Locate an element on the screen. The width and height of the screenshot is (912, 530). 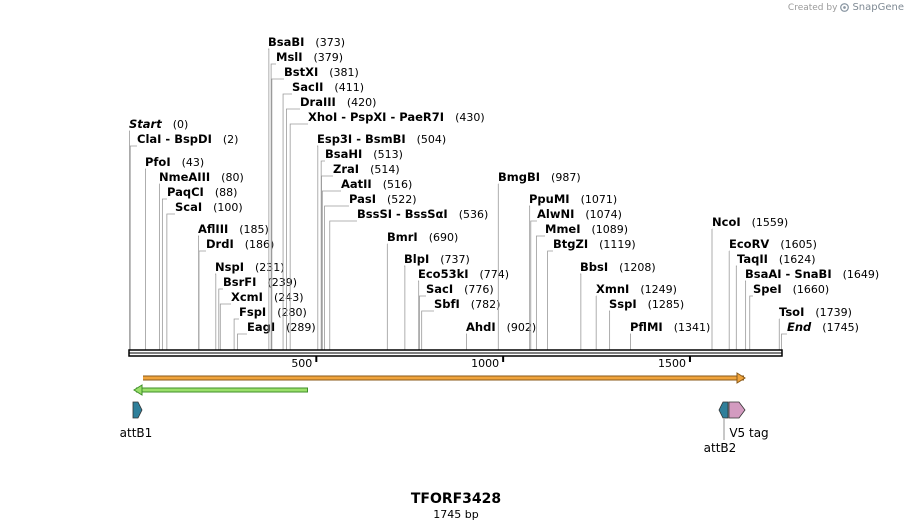
enzyme-site-bbsi: BbsI (1208) is located at coordinates (618, 305).